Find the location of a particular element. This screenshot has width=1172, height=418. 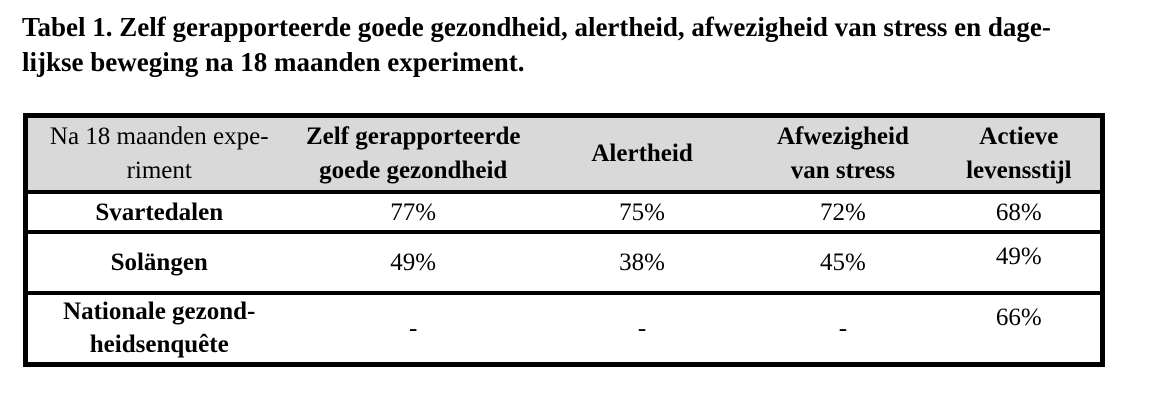

row-label: Svartedalen is located at coordinates (159, 212).